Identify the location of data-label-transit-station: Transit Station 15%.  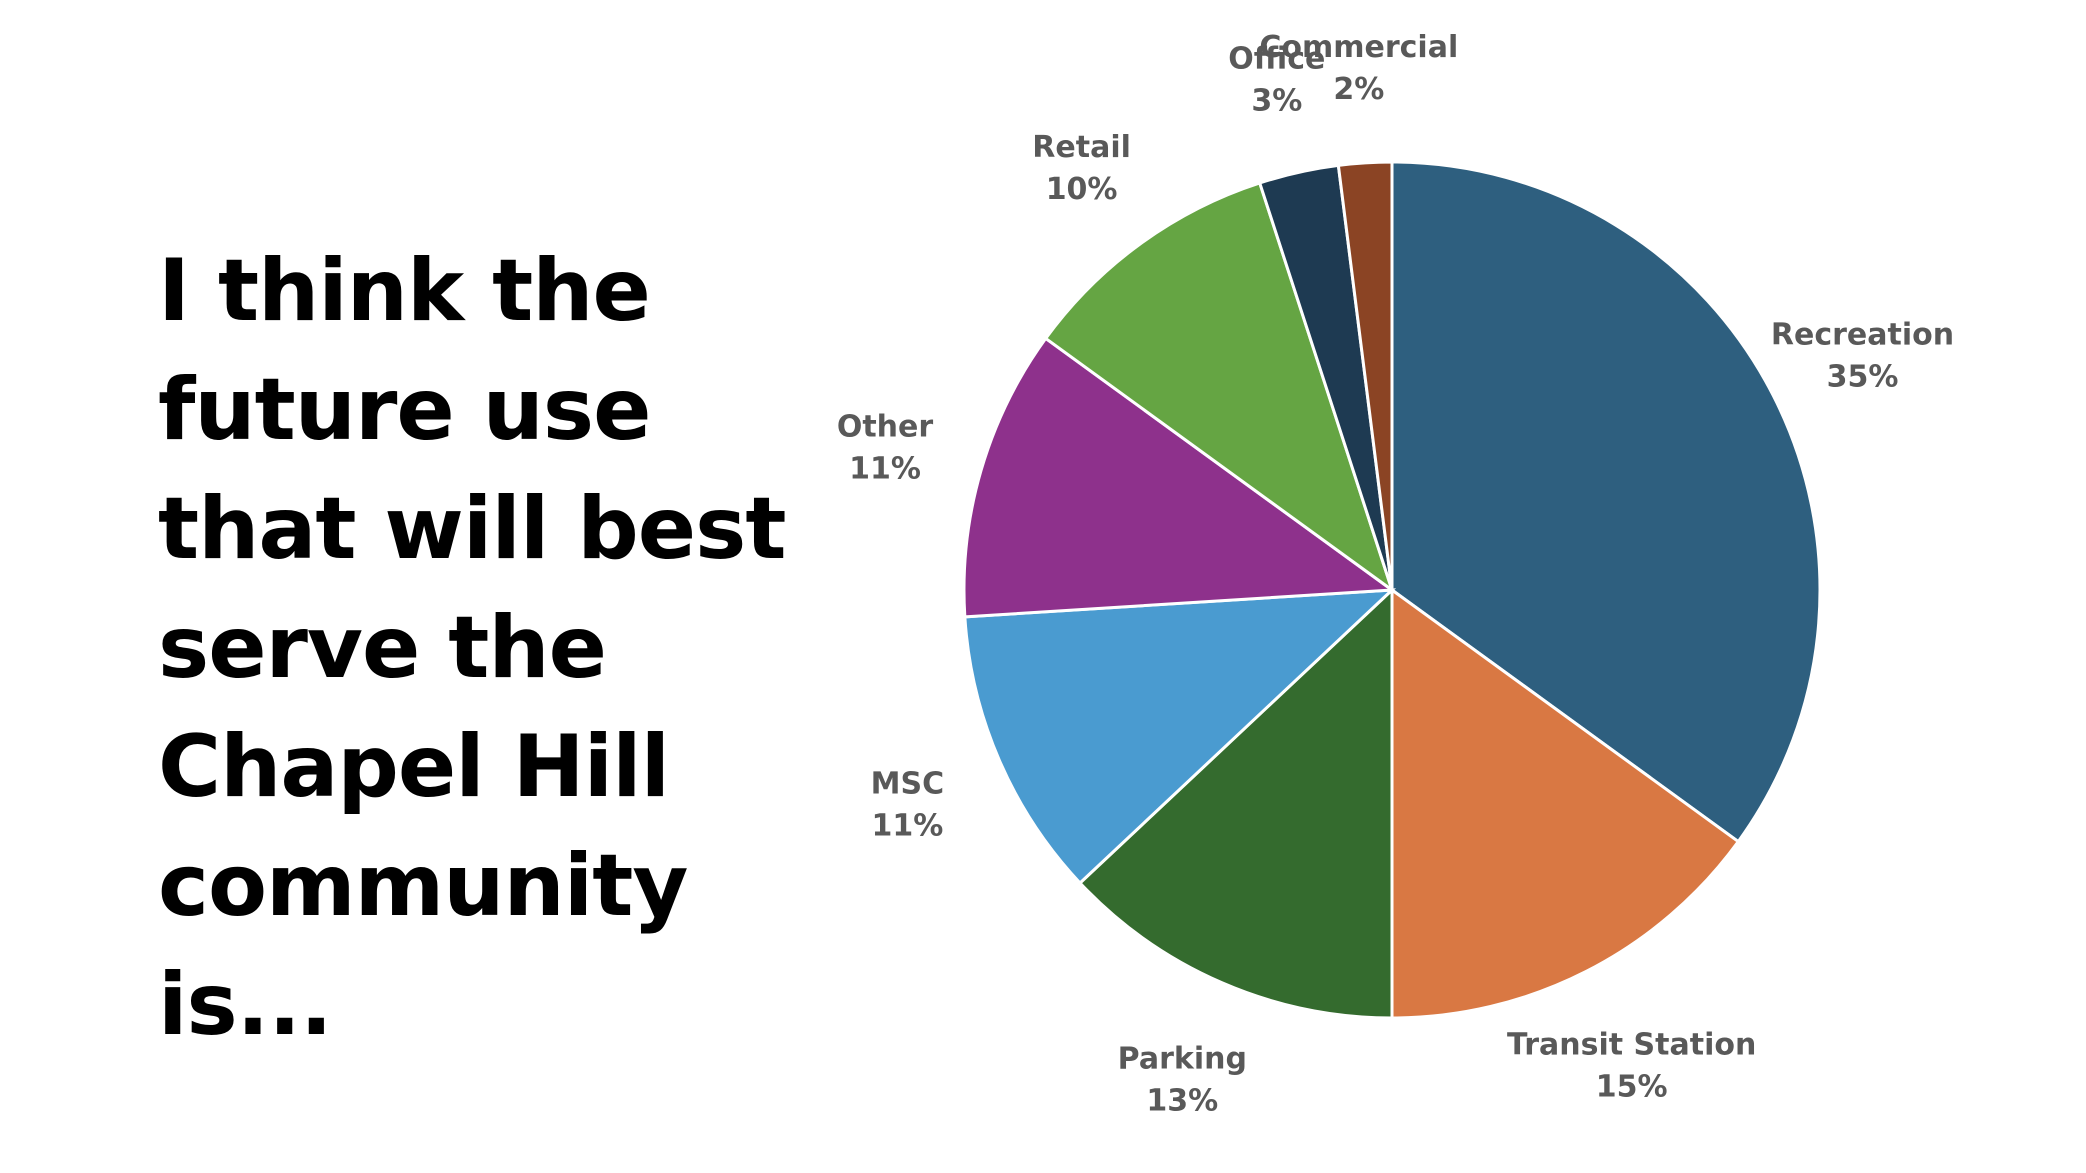
(1631, 1066).